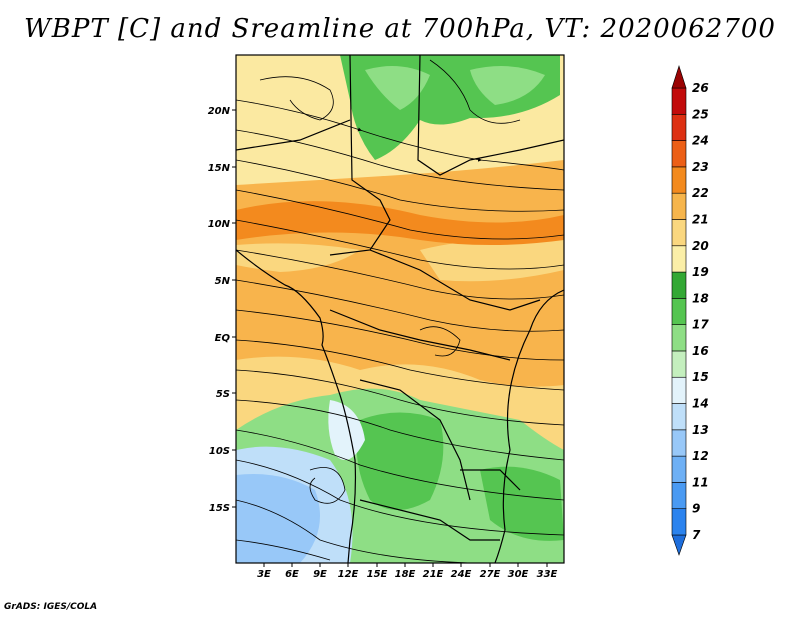 Image resolution: width=800 pixels, height=618 pixels. Describe the element at coordinates (222, 310) in the screenshot. I see `lat-axis: 20N 15N 10N 5N EQ 5S 10S 15S` at that location.